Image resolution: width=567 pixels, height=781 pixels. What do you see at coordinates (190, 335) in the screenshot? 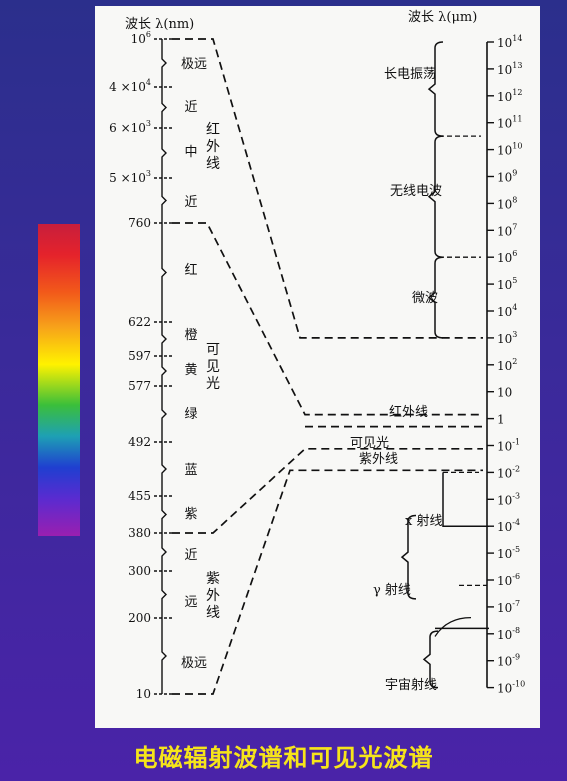
I see `left-region-label: 橙` at bounding box center [190, 335].